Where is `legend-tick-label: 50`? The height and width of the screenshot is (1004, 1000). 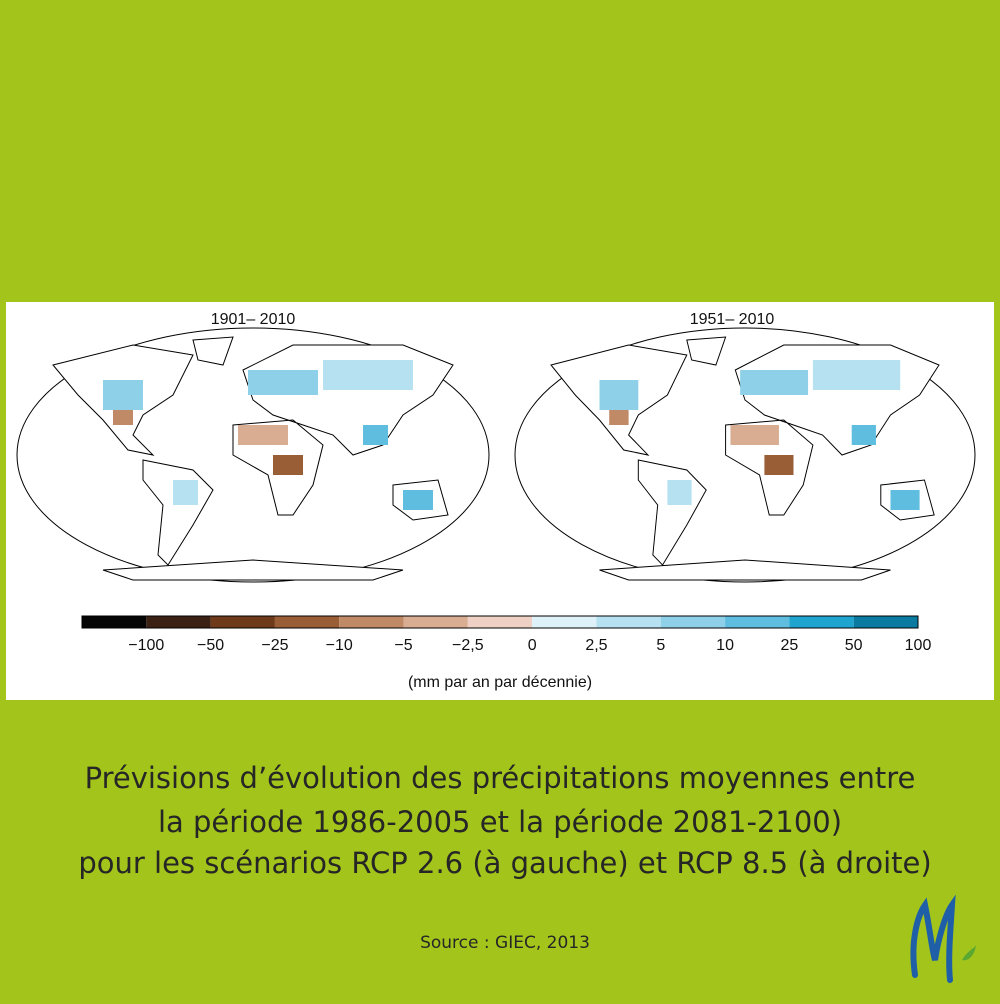 legend-tick-label: 50 is located at coordinates (854, 645).